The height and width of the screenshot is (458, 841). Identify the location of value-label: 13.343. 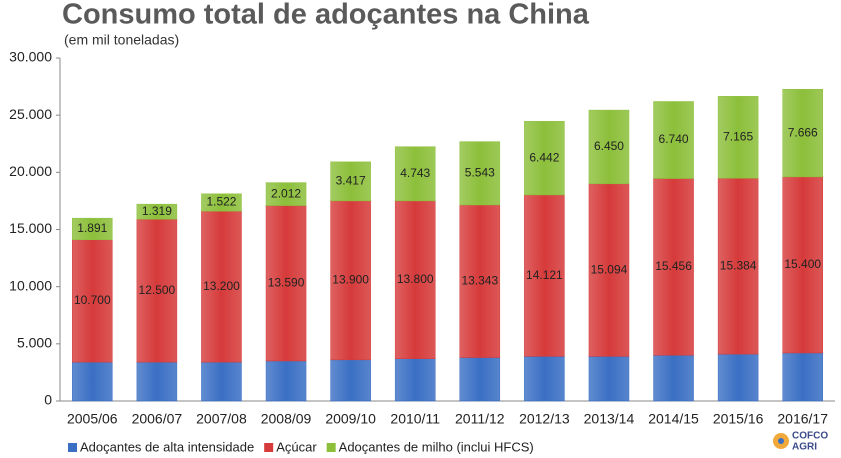
(479, 280).